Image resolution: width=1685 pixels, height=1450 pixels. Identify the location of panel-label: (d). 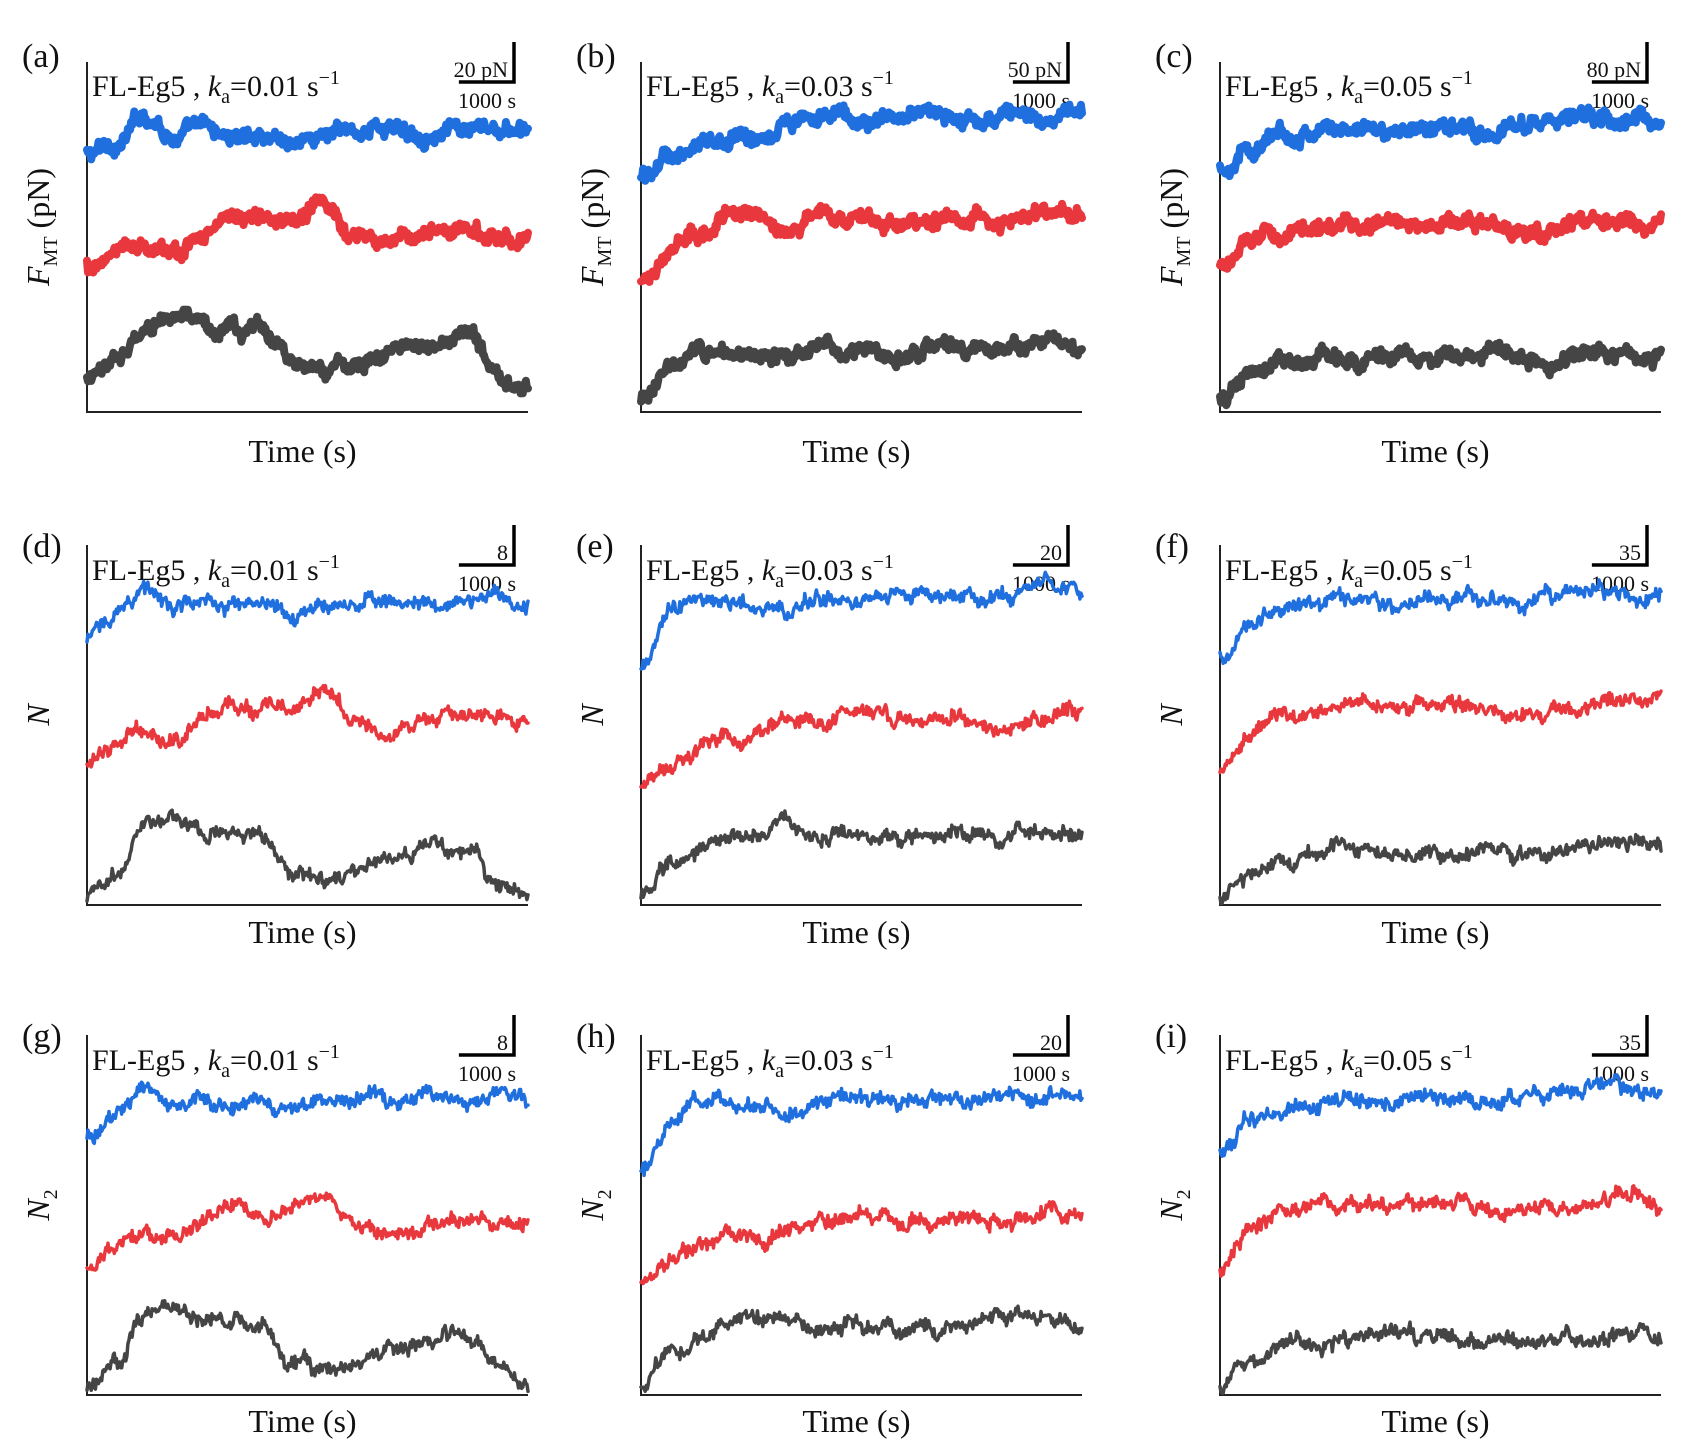
(42, 546).